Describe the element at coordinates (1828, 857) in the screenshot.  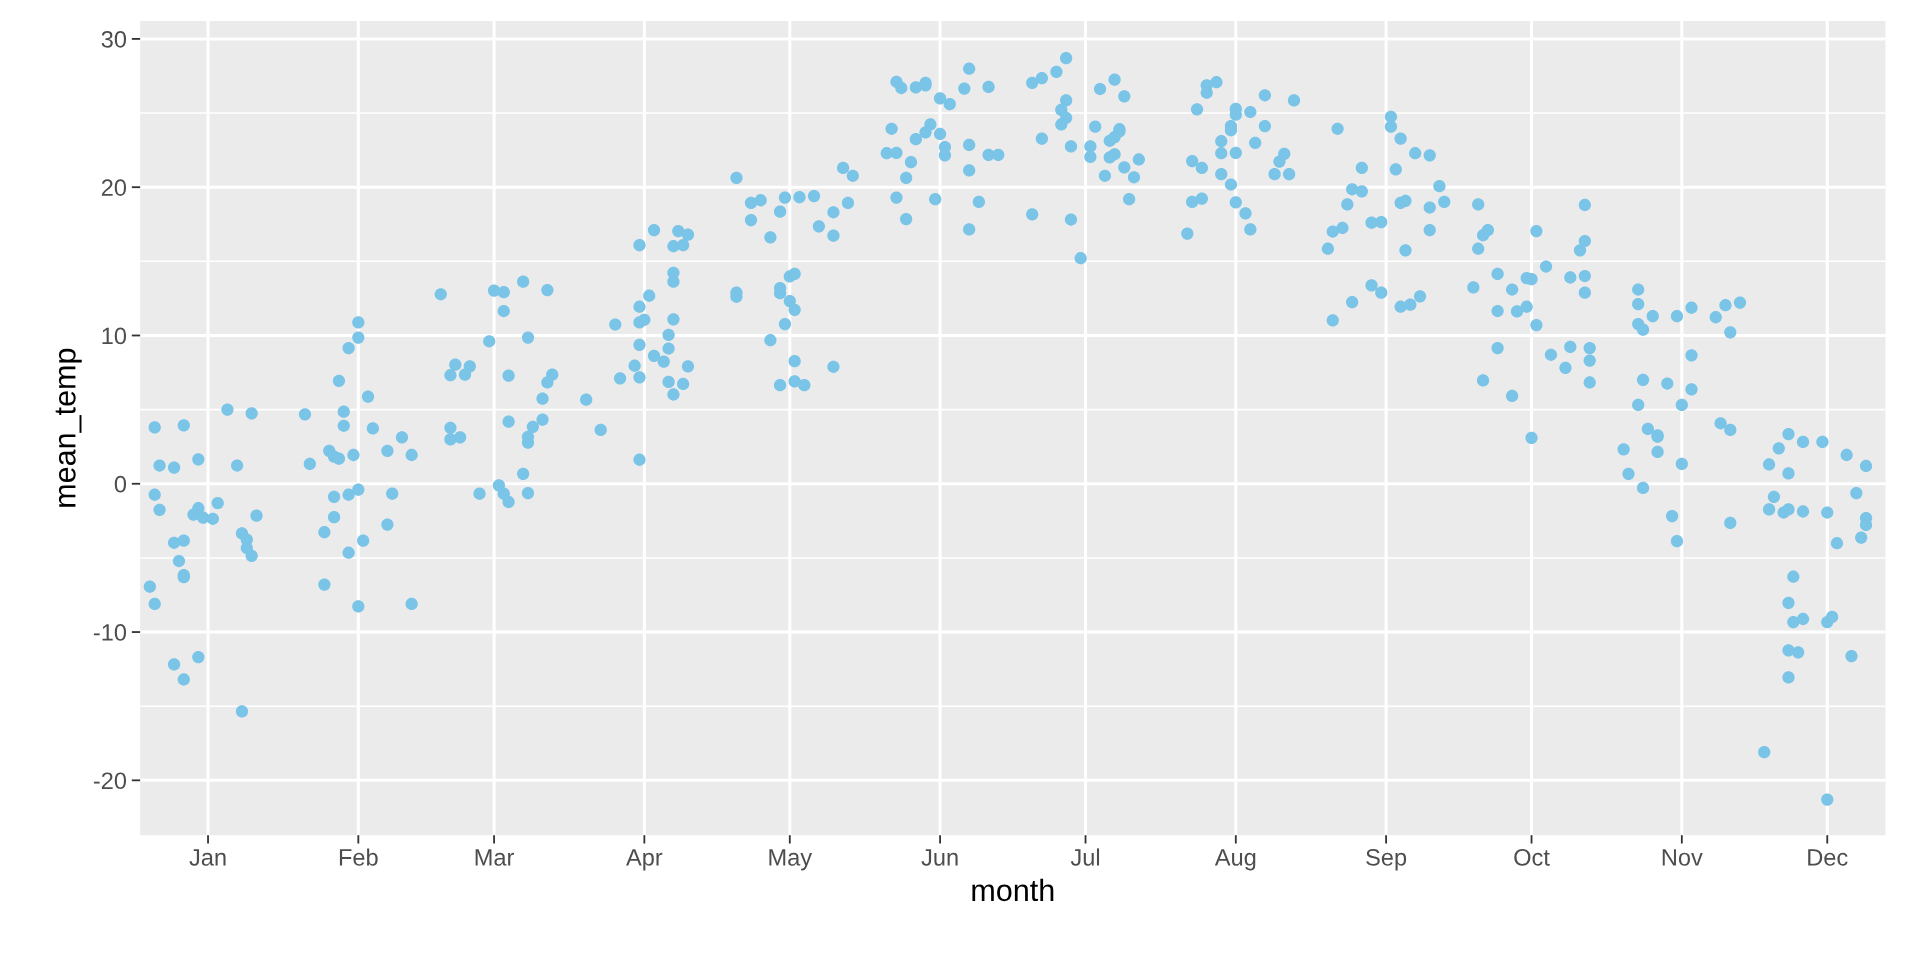
I see `x-tick-label: Dec` at that location.